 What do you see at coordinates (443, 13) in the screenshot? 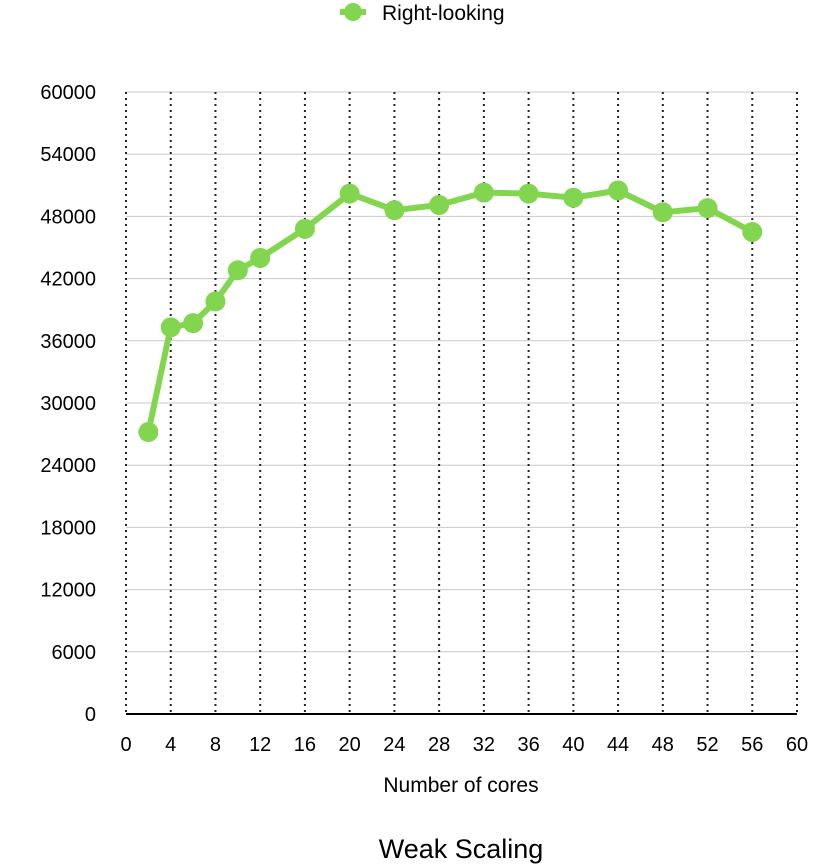
I see `legend-entry-label: Right-looking` at bounding box center [443, 13].